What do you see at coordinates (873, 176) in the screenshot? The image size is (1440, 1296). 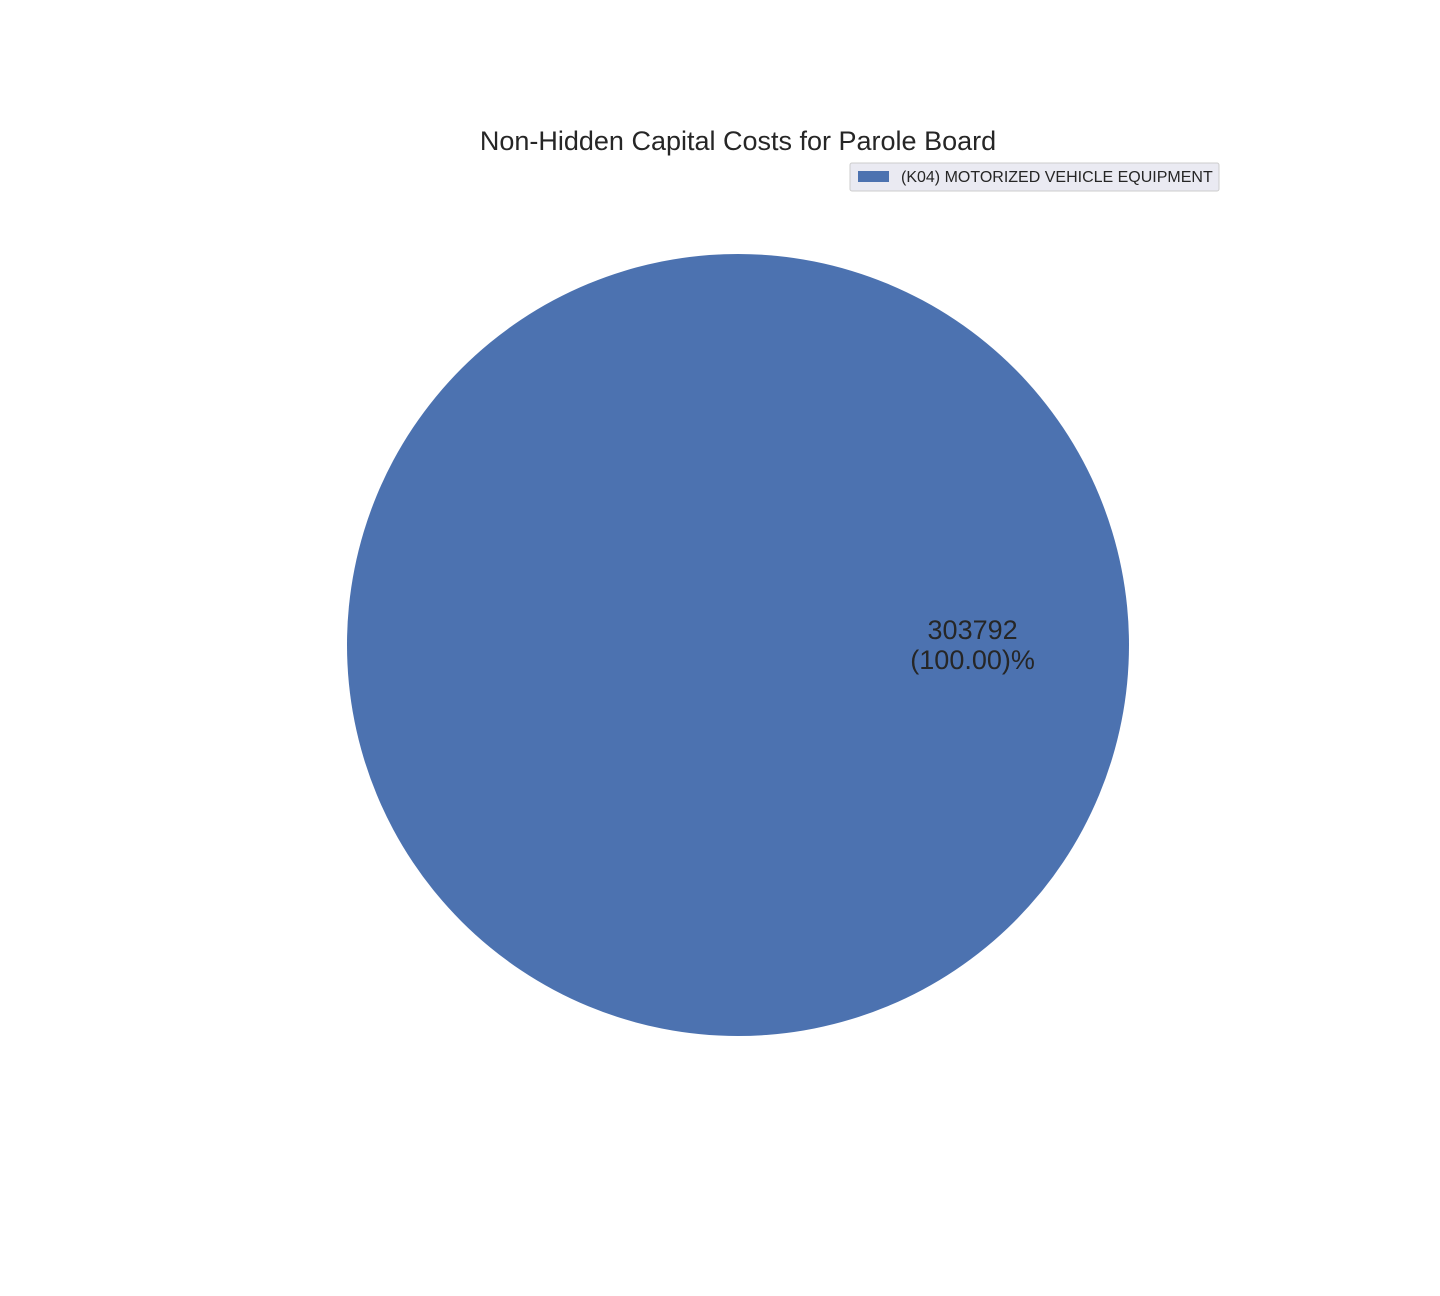 I see `legend-swatch` at bounding box center [873, 176].